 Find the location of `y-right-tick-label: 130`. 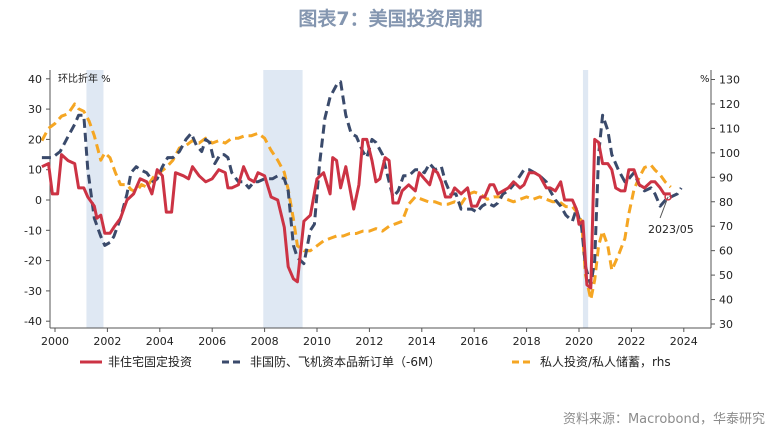

y-right-tick-label: 130 is located at coordinates (729, 80).